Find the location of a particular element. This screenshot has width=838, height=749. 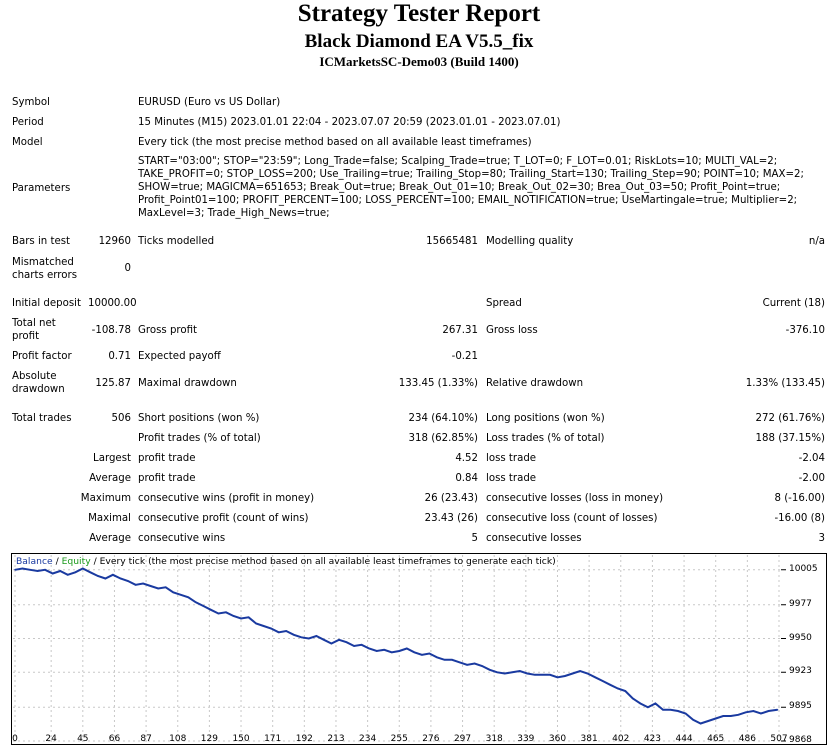

max-wins-label: consecutive wins (profit in money) is located at coordinates (226, 498).